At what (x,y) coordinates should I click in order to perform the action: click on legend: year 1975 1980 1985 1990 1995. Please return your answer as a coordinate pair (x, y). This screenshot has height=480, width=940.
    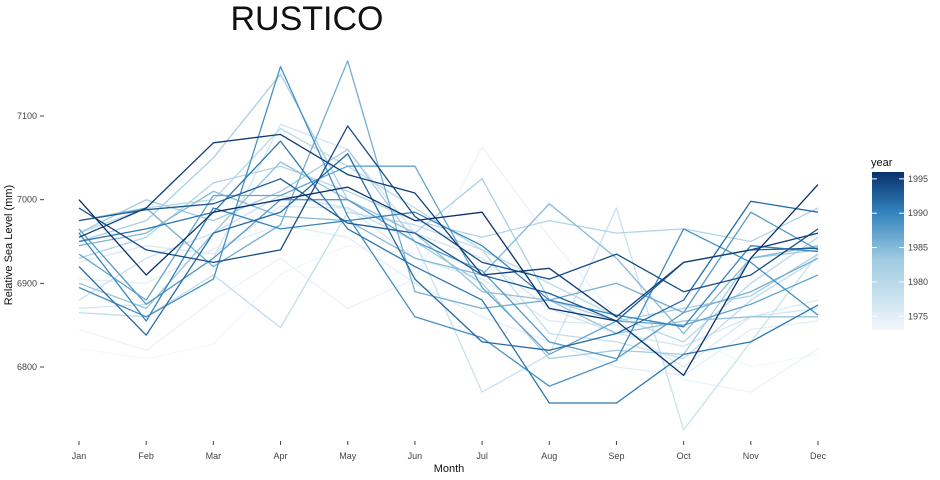
    Looking at the image, I should click on (899, 243).